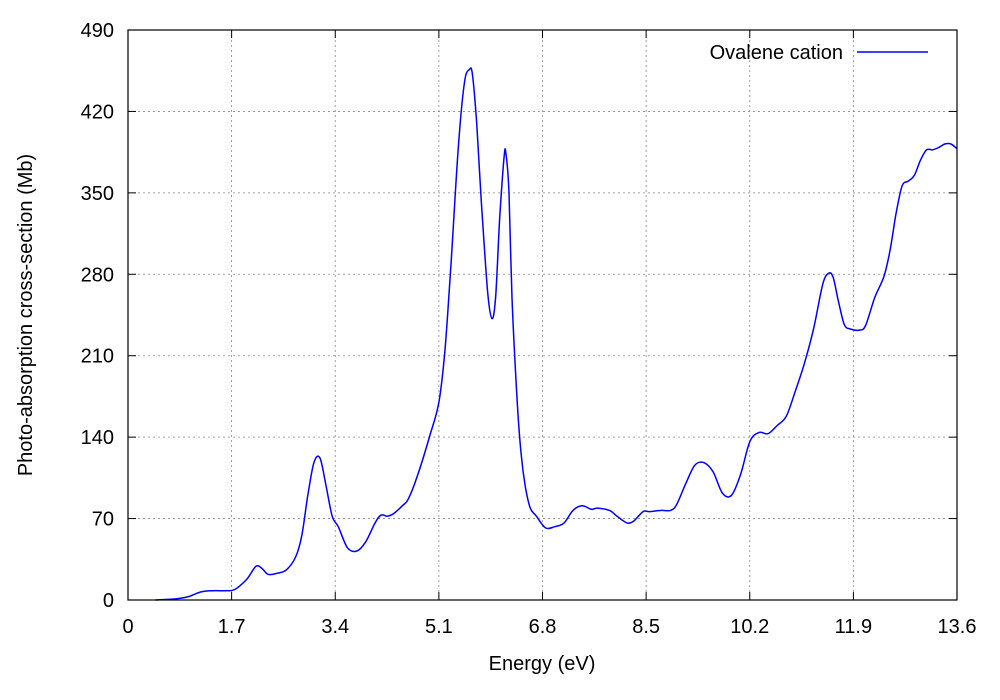 Image resolution: width=1000 pixels, height=700 pixels. I want to click on y-tick-label: 280, so click(97, 275).